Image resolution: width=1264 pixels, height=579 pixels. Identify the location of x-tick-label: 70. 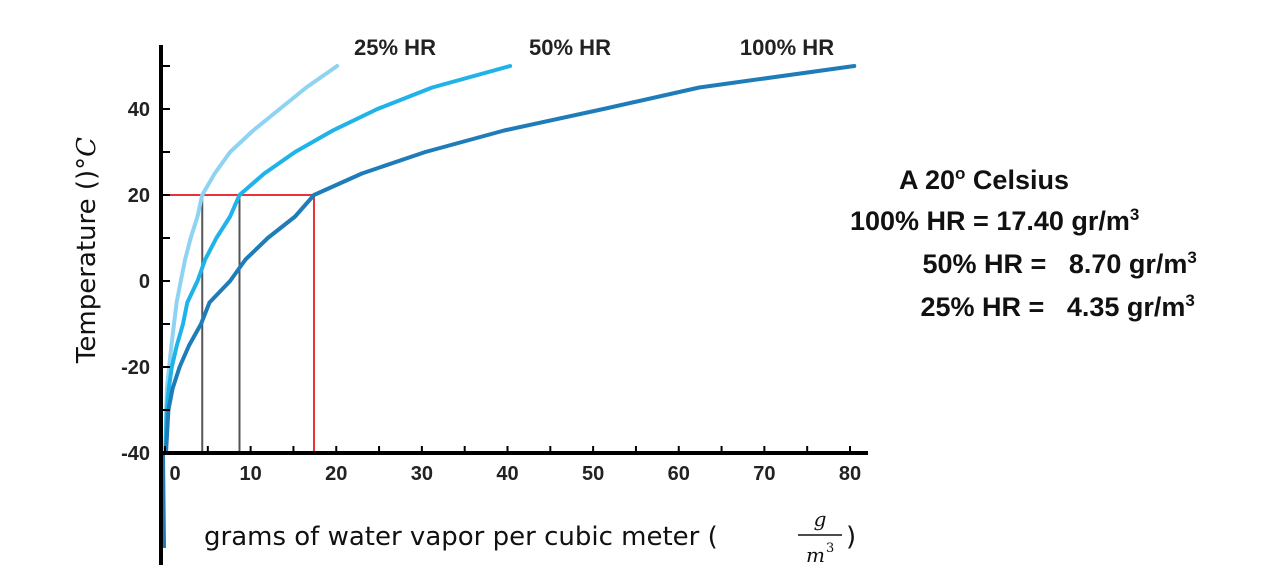
(764, 474).